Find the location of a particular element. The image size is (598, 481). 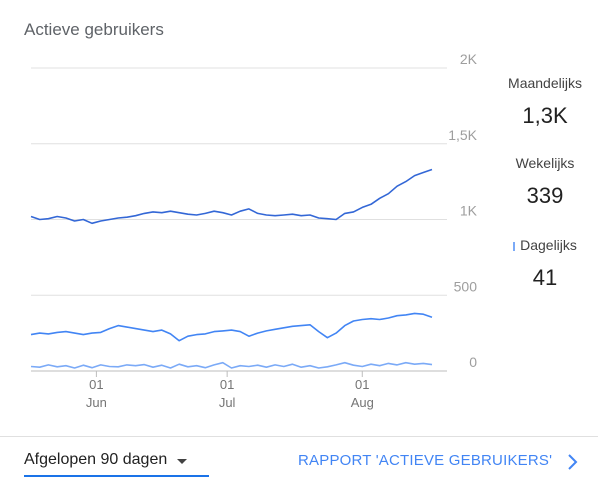

legend-daily: Dagelijks 41 is located at coordinates (545, 264).